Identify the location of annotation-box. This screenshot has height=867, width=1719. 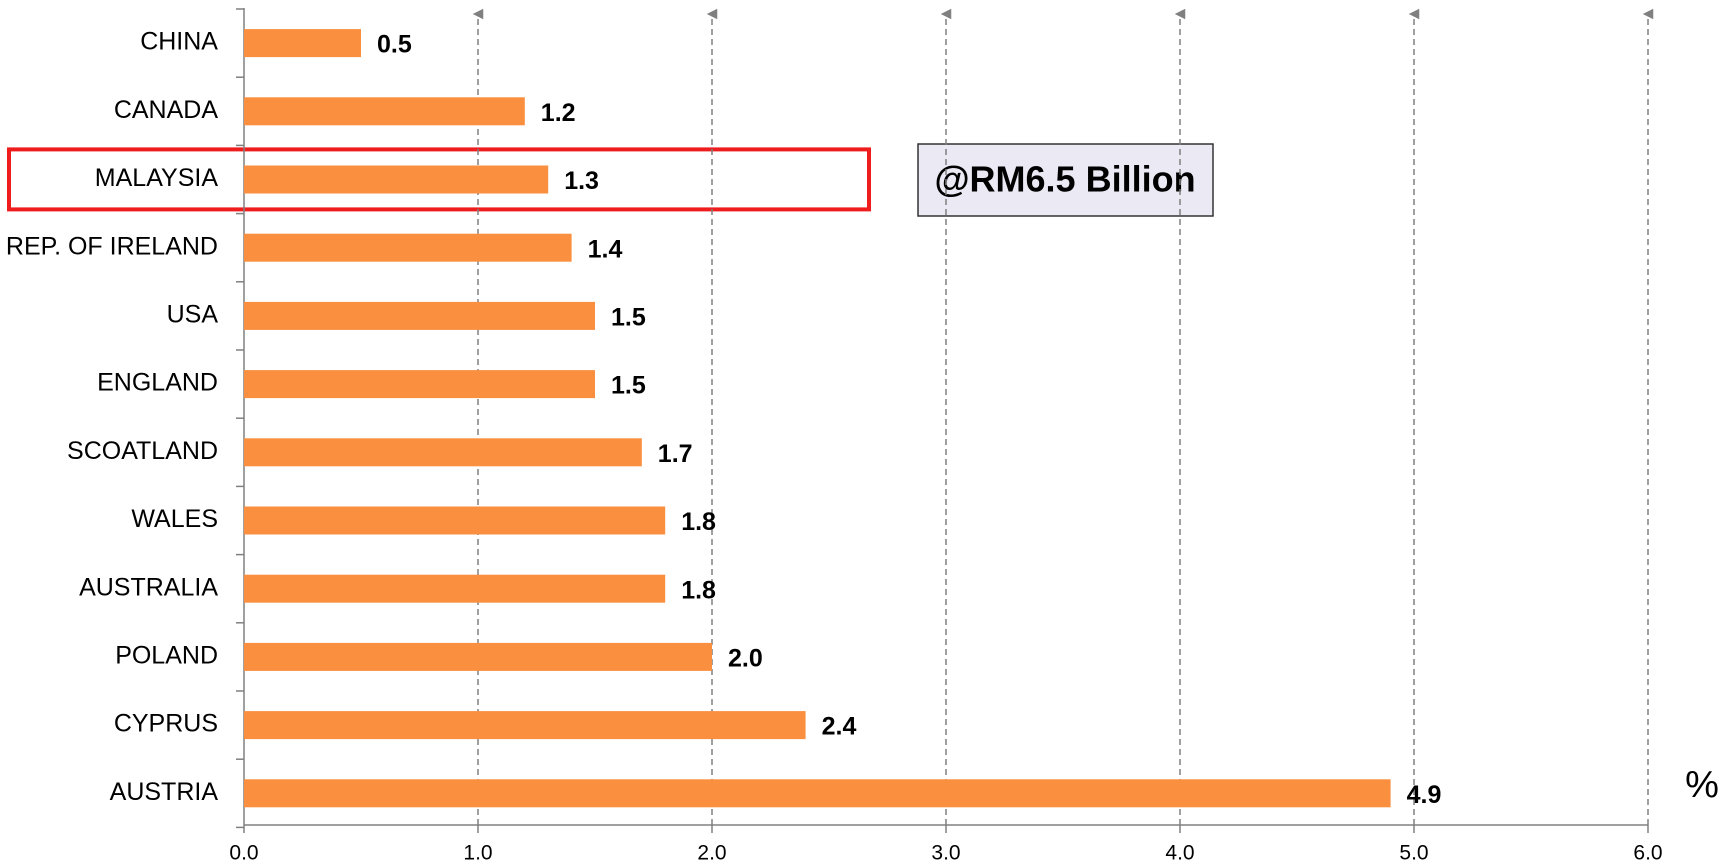
(1065, 180).